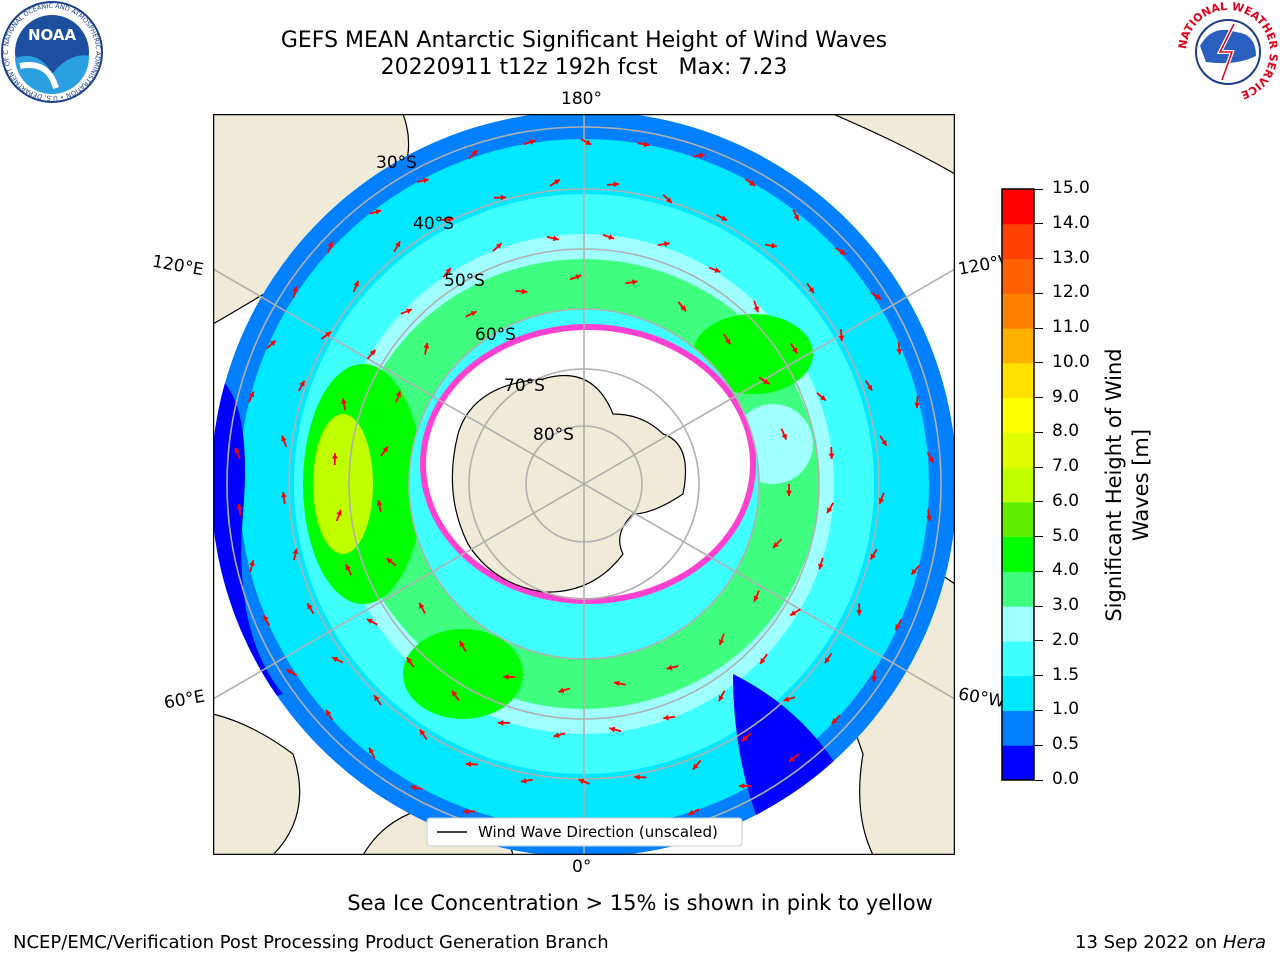 This screenshot has height=960, width=1280. What do you see at coordinates (52, 35) in the screenshot?
I see `noaa-logo-text: NOAA` at bounding box center [52, 35].